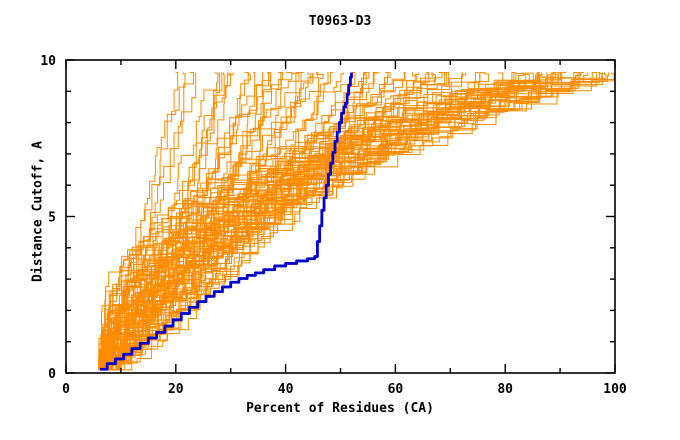 This screenshot has width=680, height=440. I want to click on model-curve, so click(142, 221).